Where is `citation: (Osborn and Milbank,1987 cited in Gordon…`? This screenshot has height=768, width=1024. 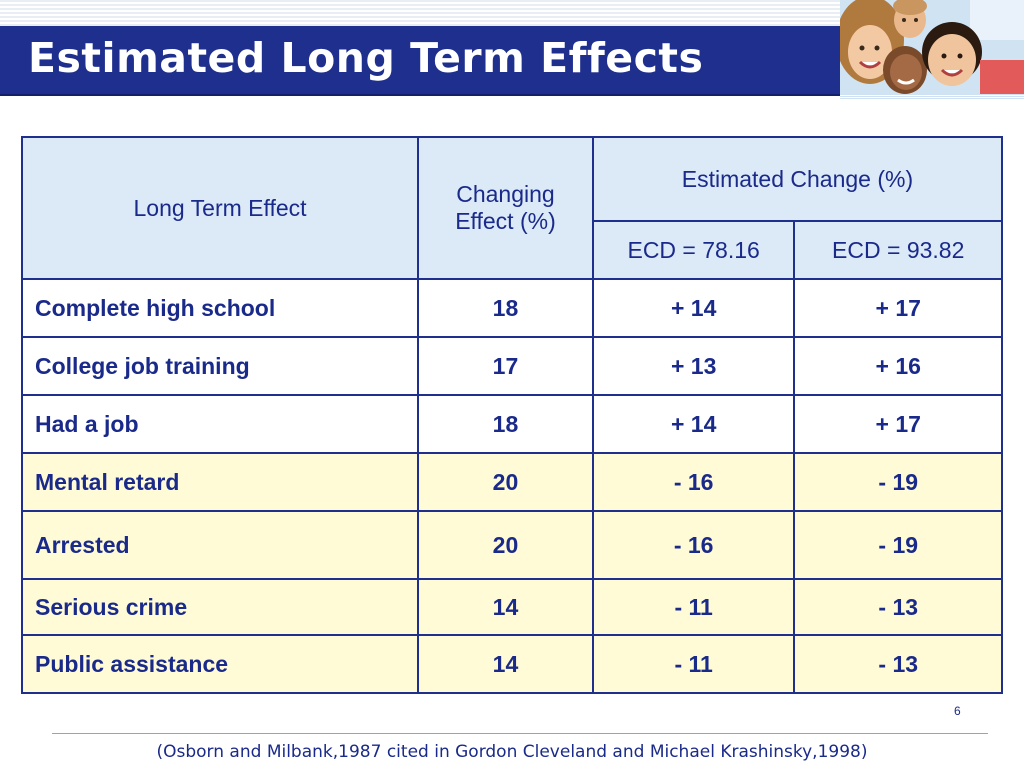
citation: (Osborn and Milbank,1987 cited in Gordon… is located at coordinates (512, 752).